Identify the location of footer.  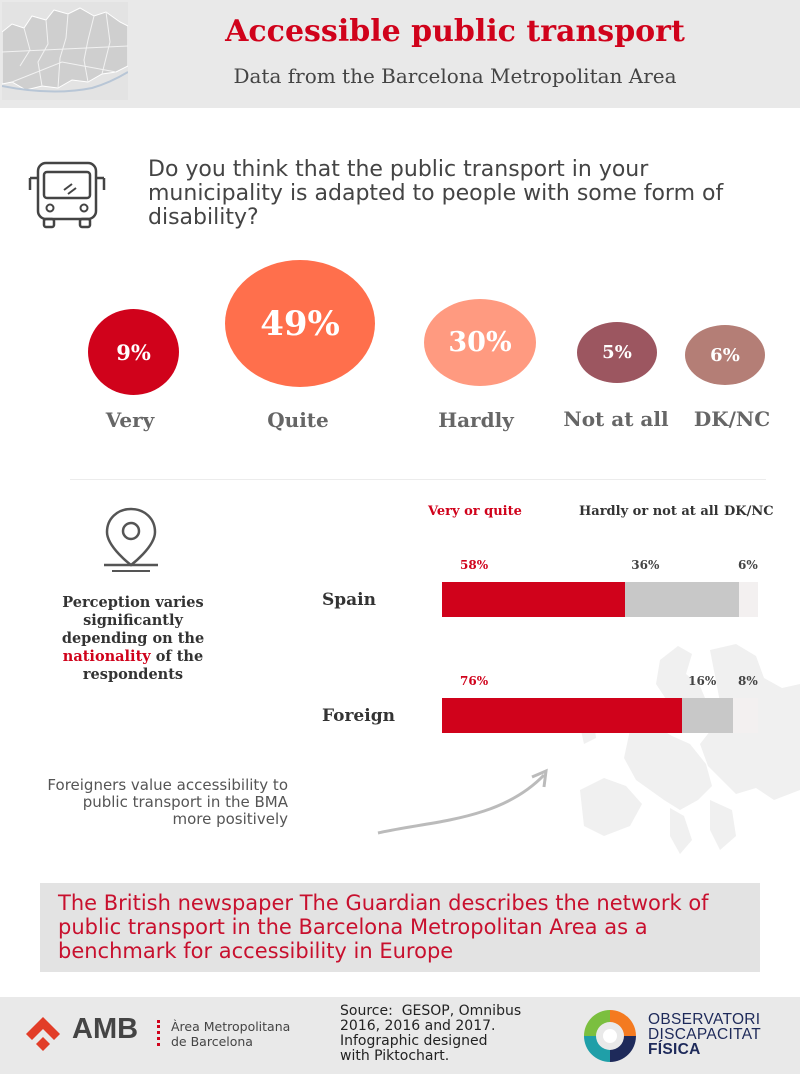
(400, 1035).